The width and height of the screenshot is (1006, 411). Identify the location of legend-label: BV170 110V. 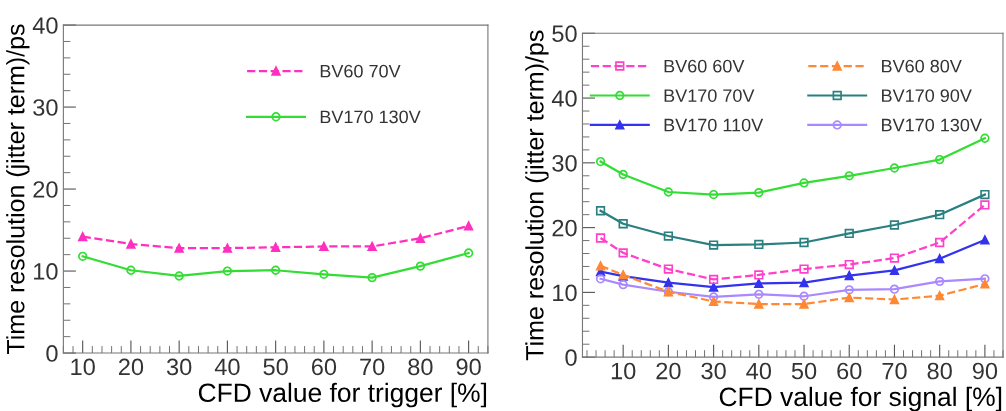
(714, 125).